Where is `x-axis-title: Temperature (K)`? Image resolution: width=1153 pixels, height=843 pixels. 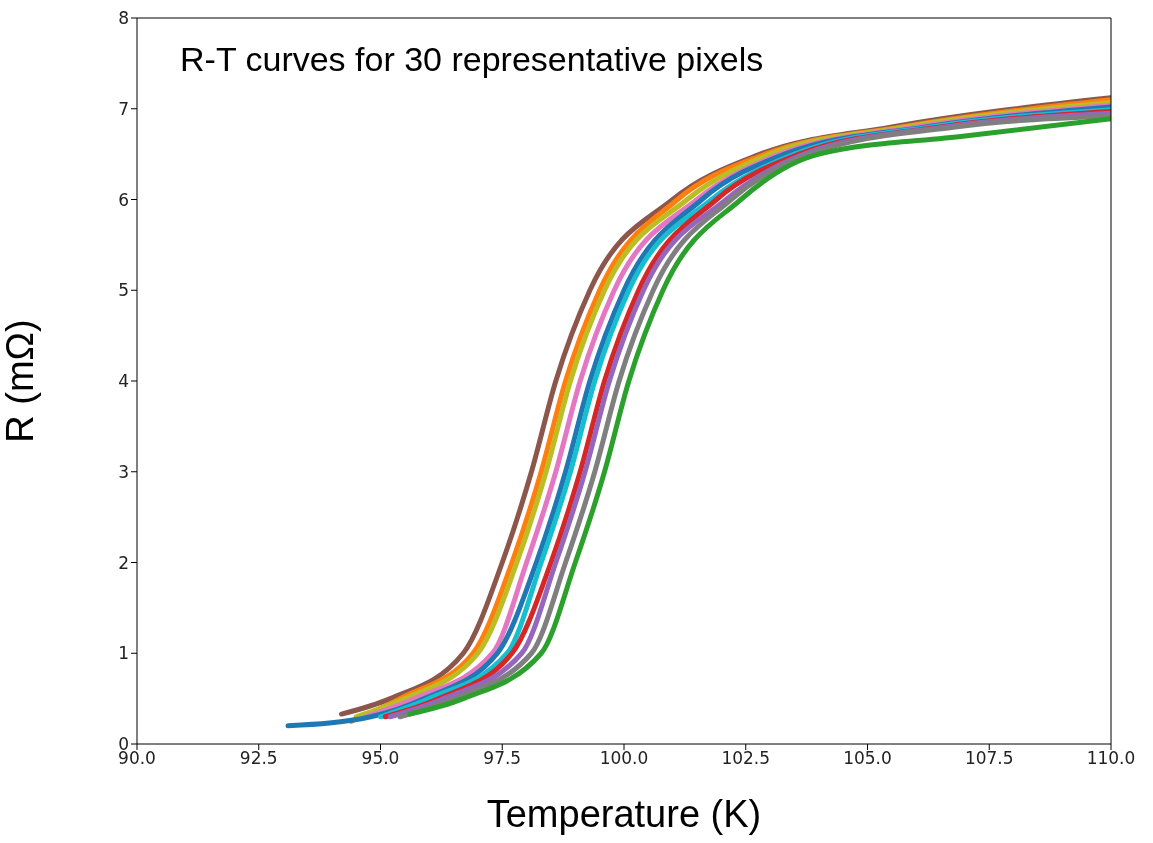
x-axis-title: Temperature (K) is located at coordinates (624, 814).